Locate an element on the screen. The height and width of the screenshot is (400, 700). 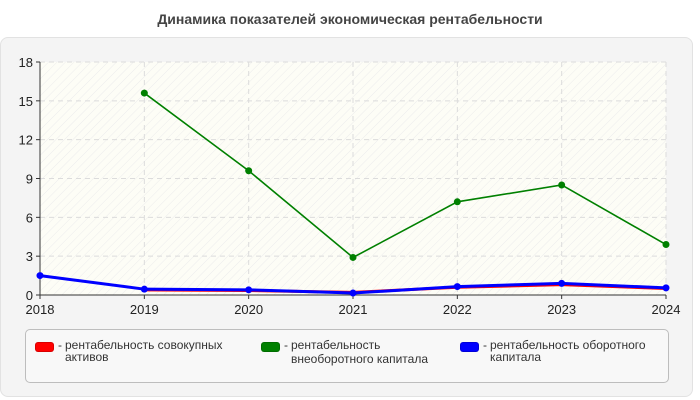
svg-text: 15 is located at coordinates (26, 101).